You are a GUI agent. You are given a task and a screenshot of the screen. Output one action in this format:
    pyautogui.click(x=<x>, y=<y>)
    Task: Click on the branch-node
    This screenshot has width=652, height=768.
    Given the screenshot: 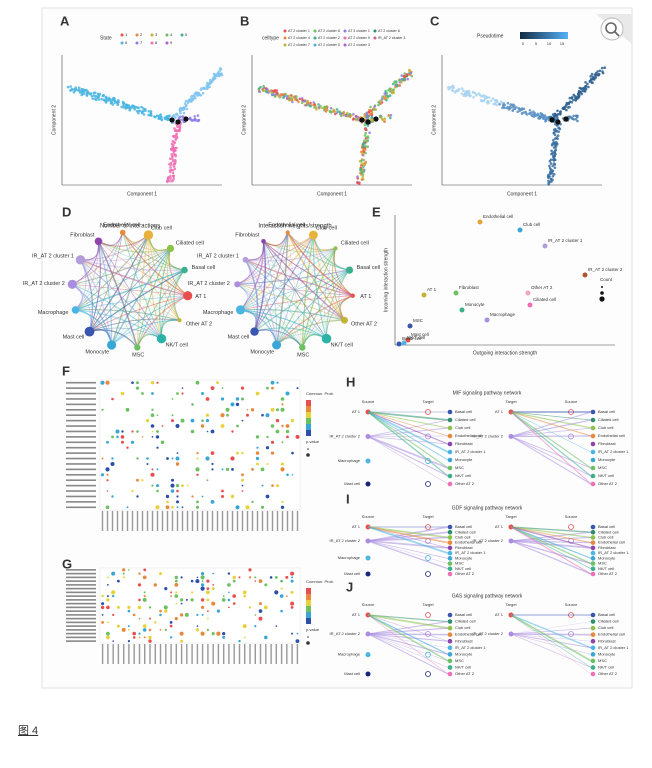 What is the action you would take?
    pyautogui.click(x=368, y=122)
    